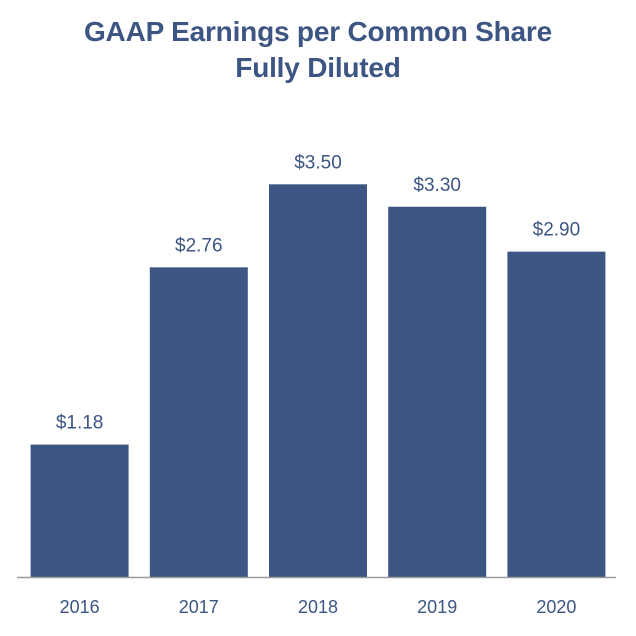 The width and height of the screenshot is (636, 636). Describe the element at coordinates (318, 380) in the screenshot. I see `bar-2018` at that location.